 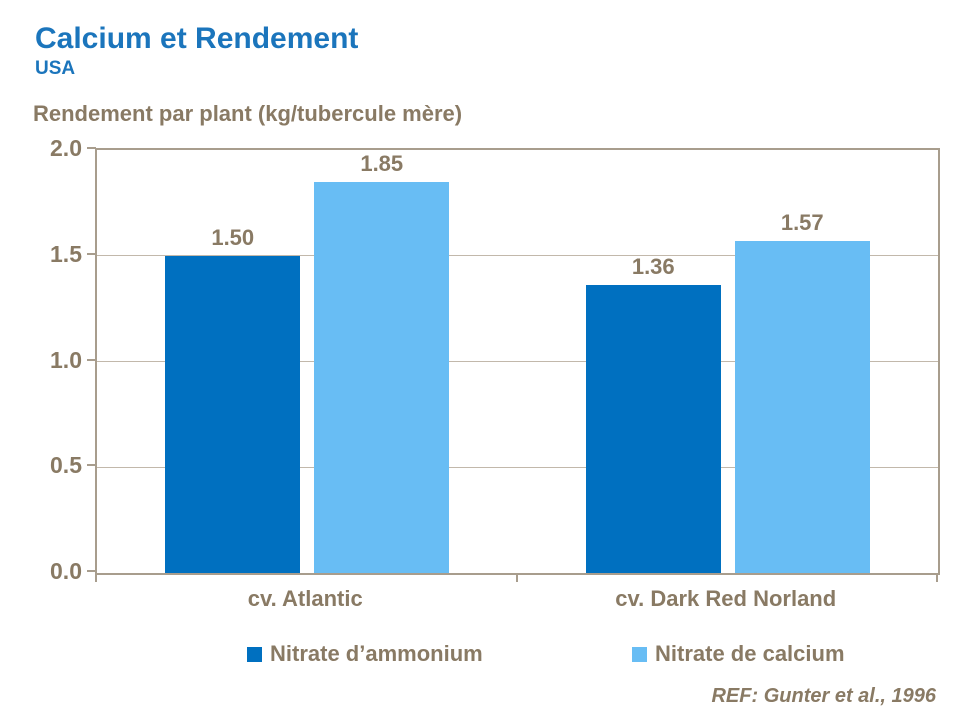 What do you see at coordinates (376, 653) in the screenshot?
I see `legend-label: Nitrate d’ammonium` at bounding box center [376, 653].